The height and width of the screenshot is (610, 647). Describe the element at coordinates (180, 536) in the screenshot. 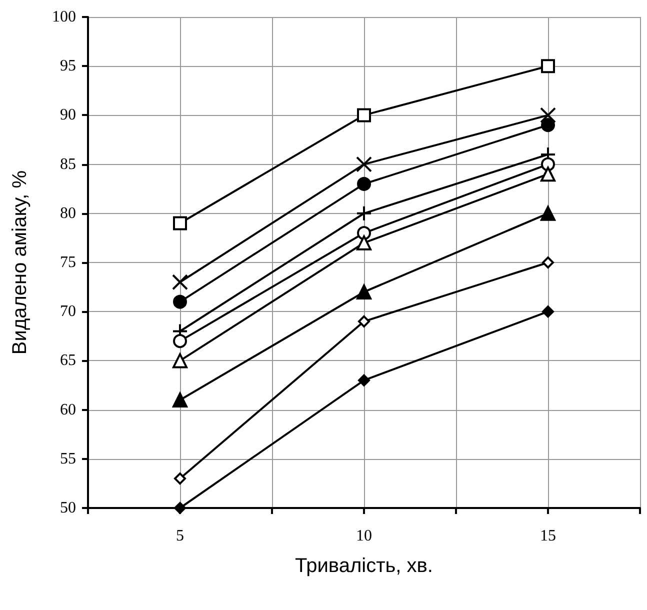

I see `x-tick-label: 5` at that location.